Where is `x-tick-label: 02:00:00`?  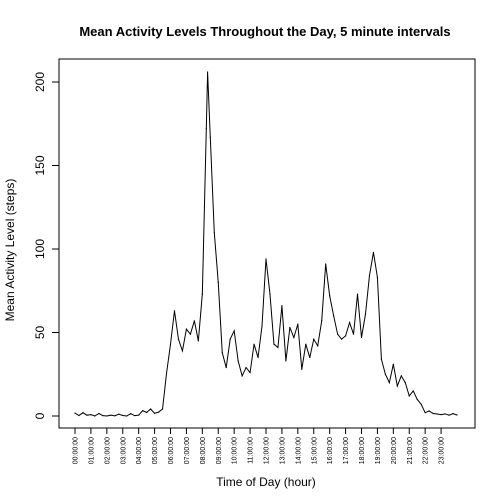
x-tick-label: 02:00:00 is located at coordinates (107, 450).